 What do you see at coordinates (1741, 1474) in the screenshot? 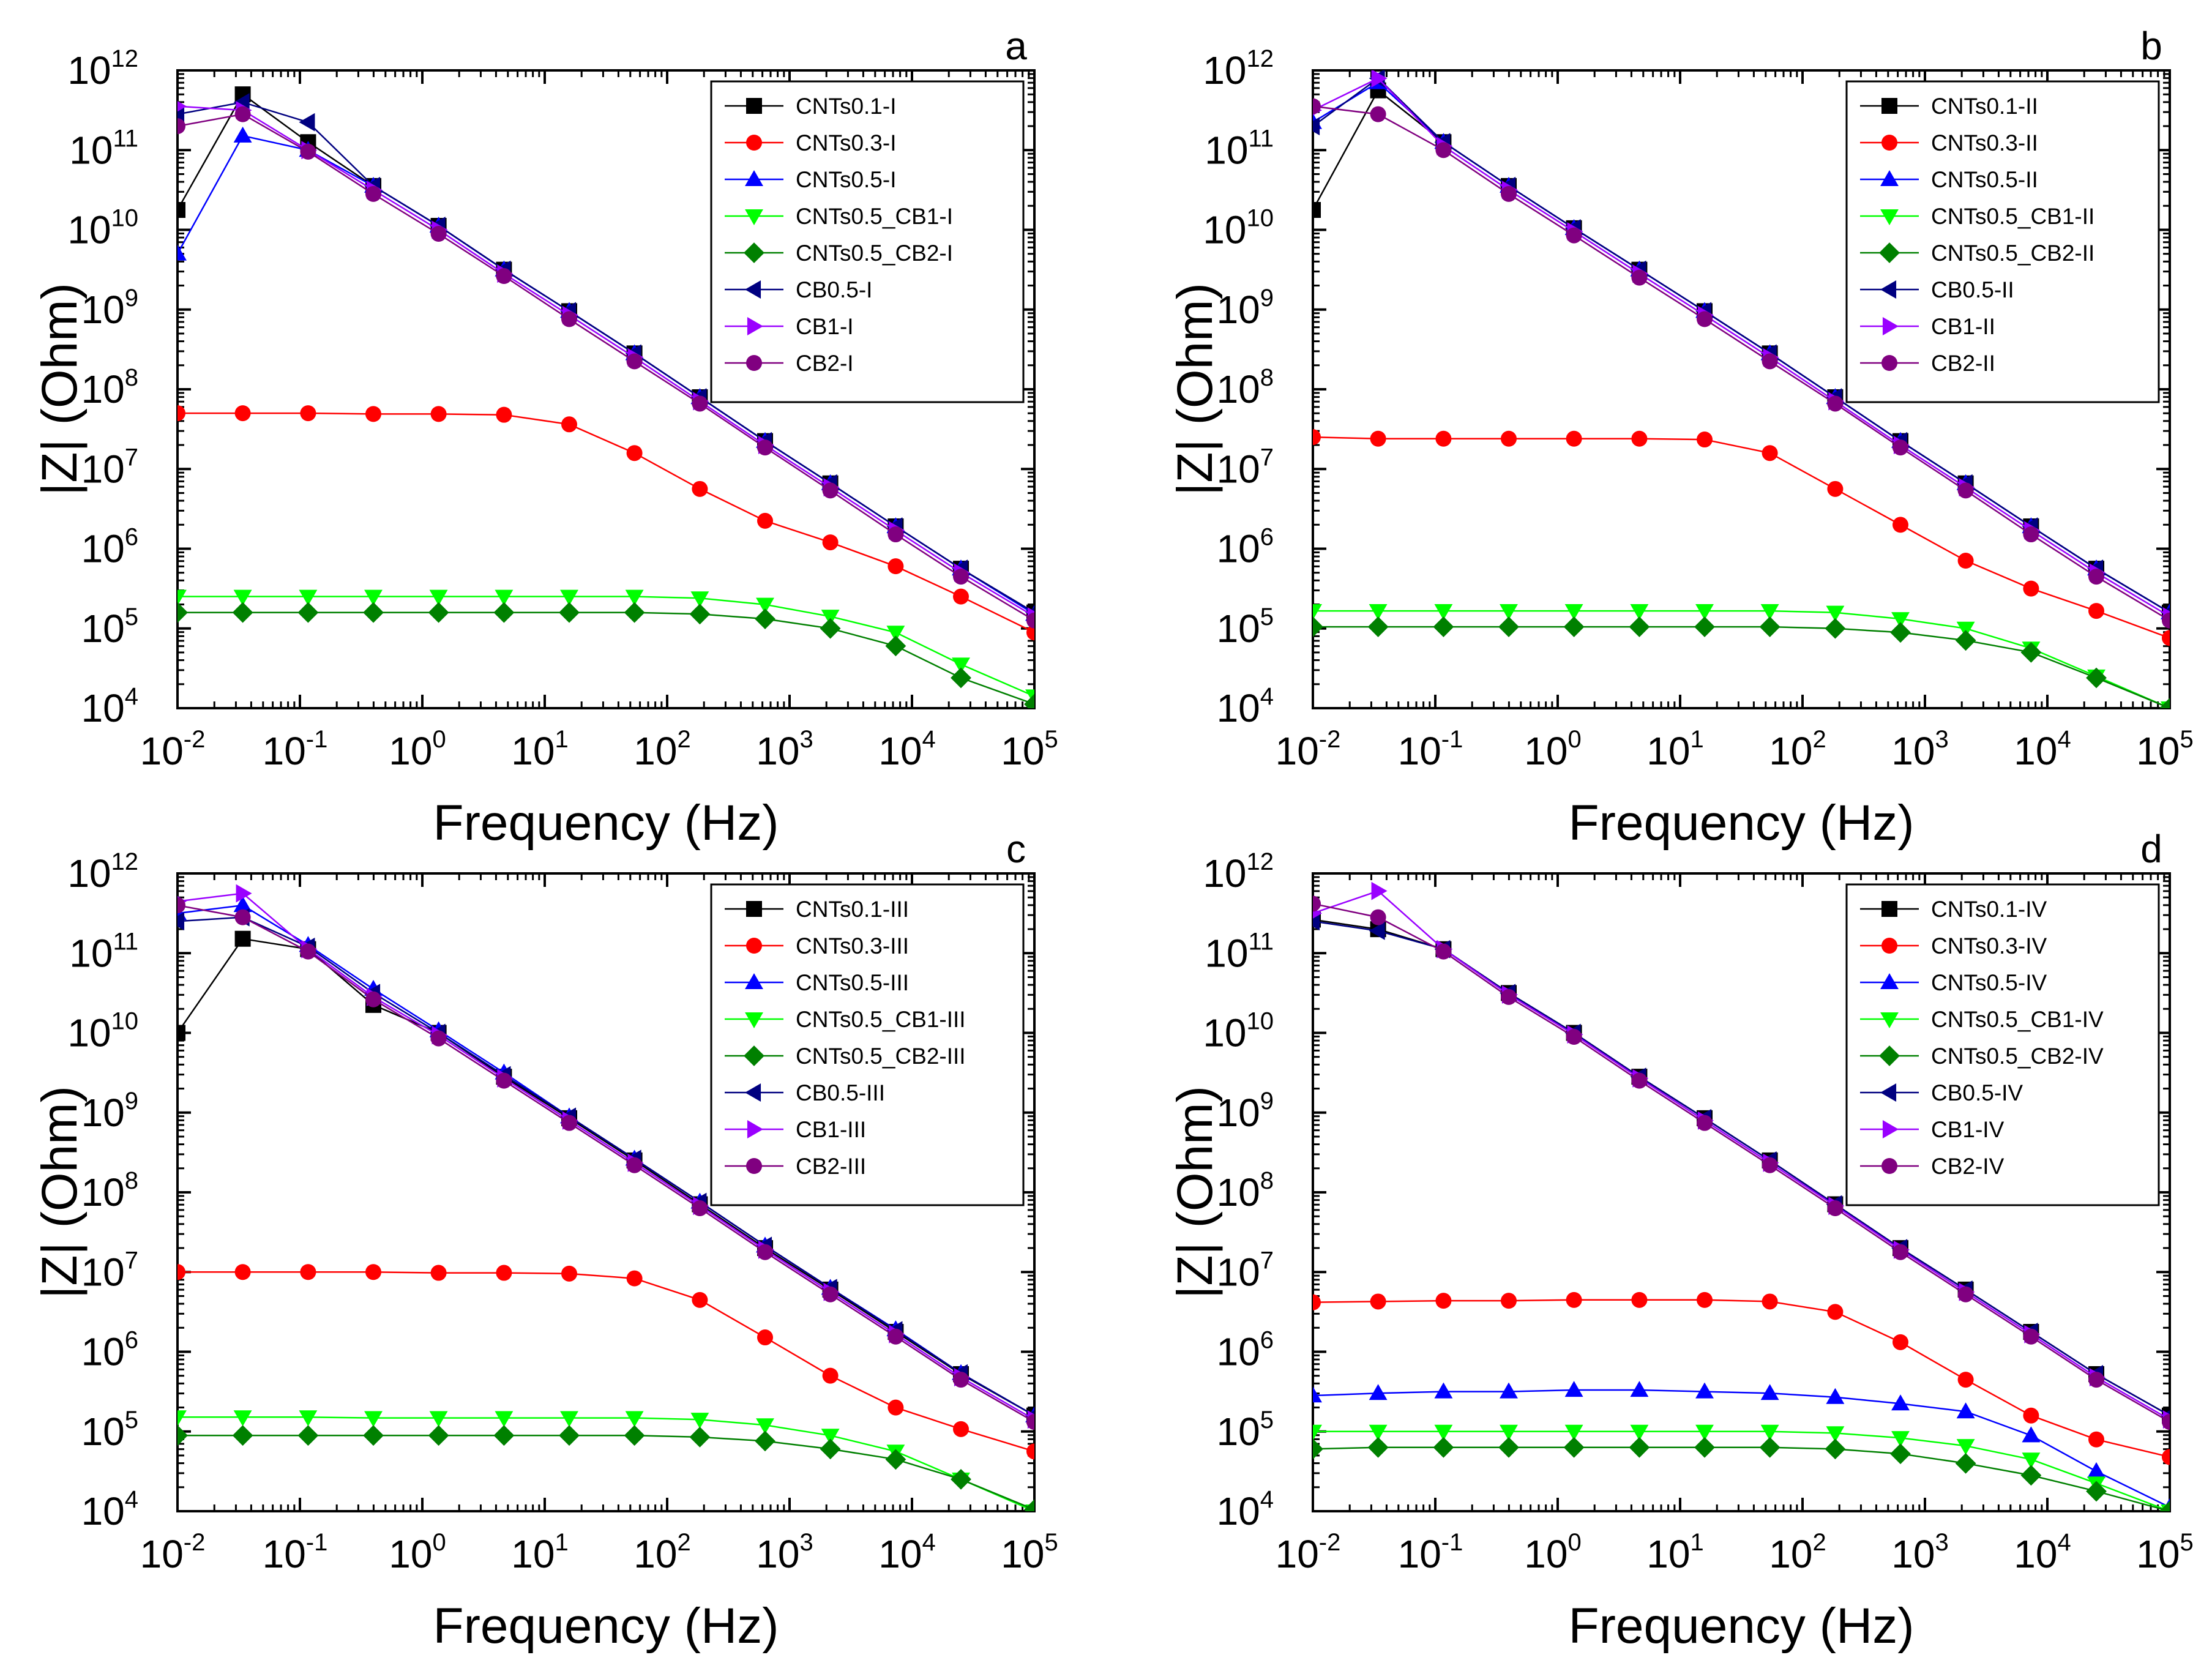
I see `series-CNTs0.5_CB2-IV` at bounding box center [1741, 1474].